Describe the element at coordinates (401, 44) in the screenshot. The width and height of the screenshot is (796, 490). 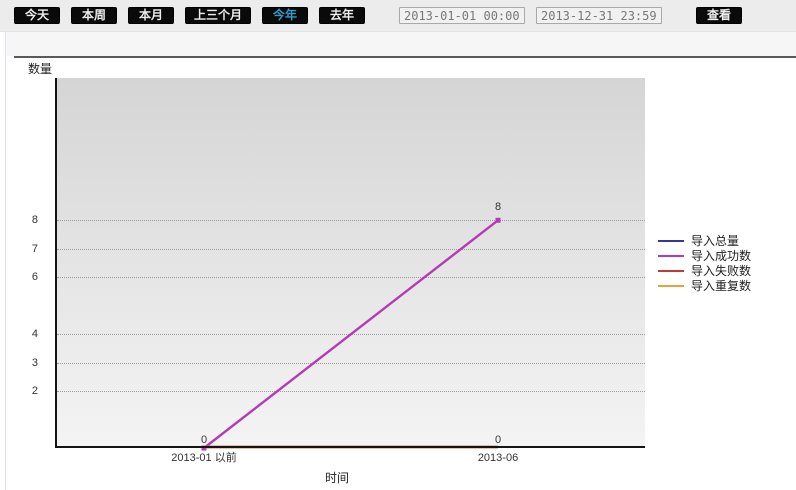
I see `sub-toolbar-band` at that location.